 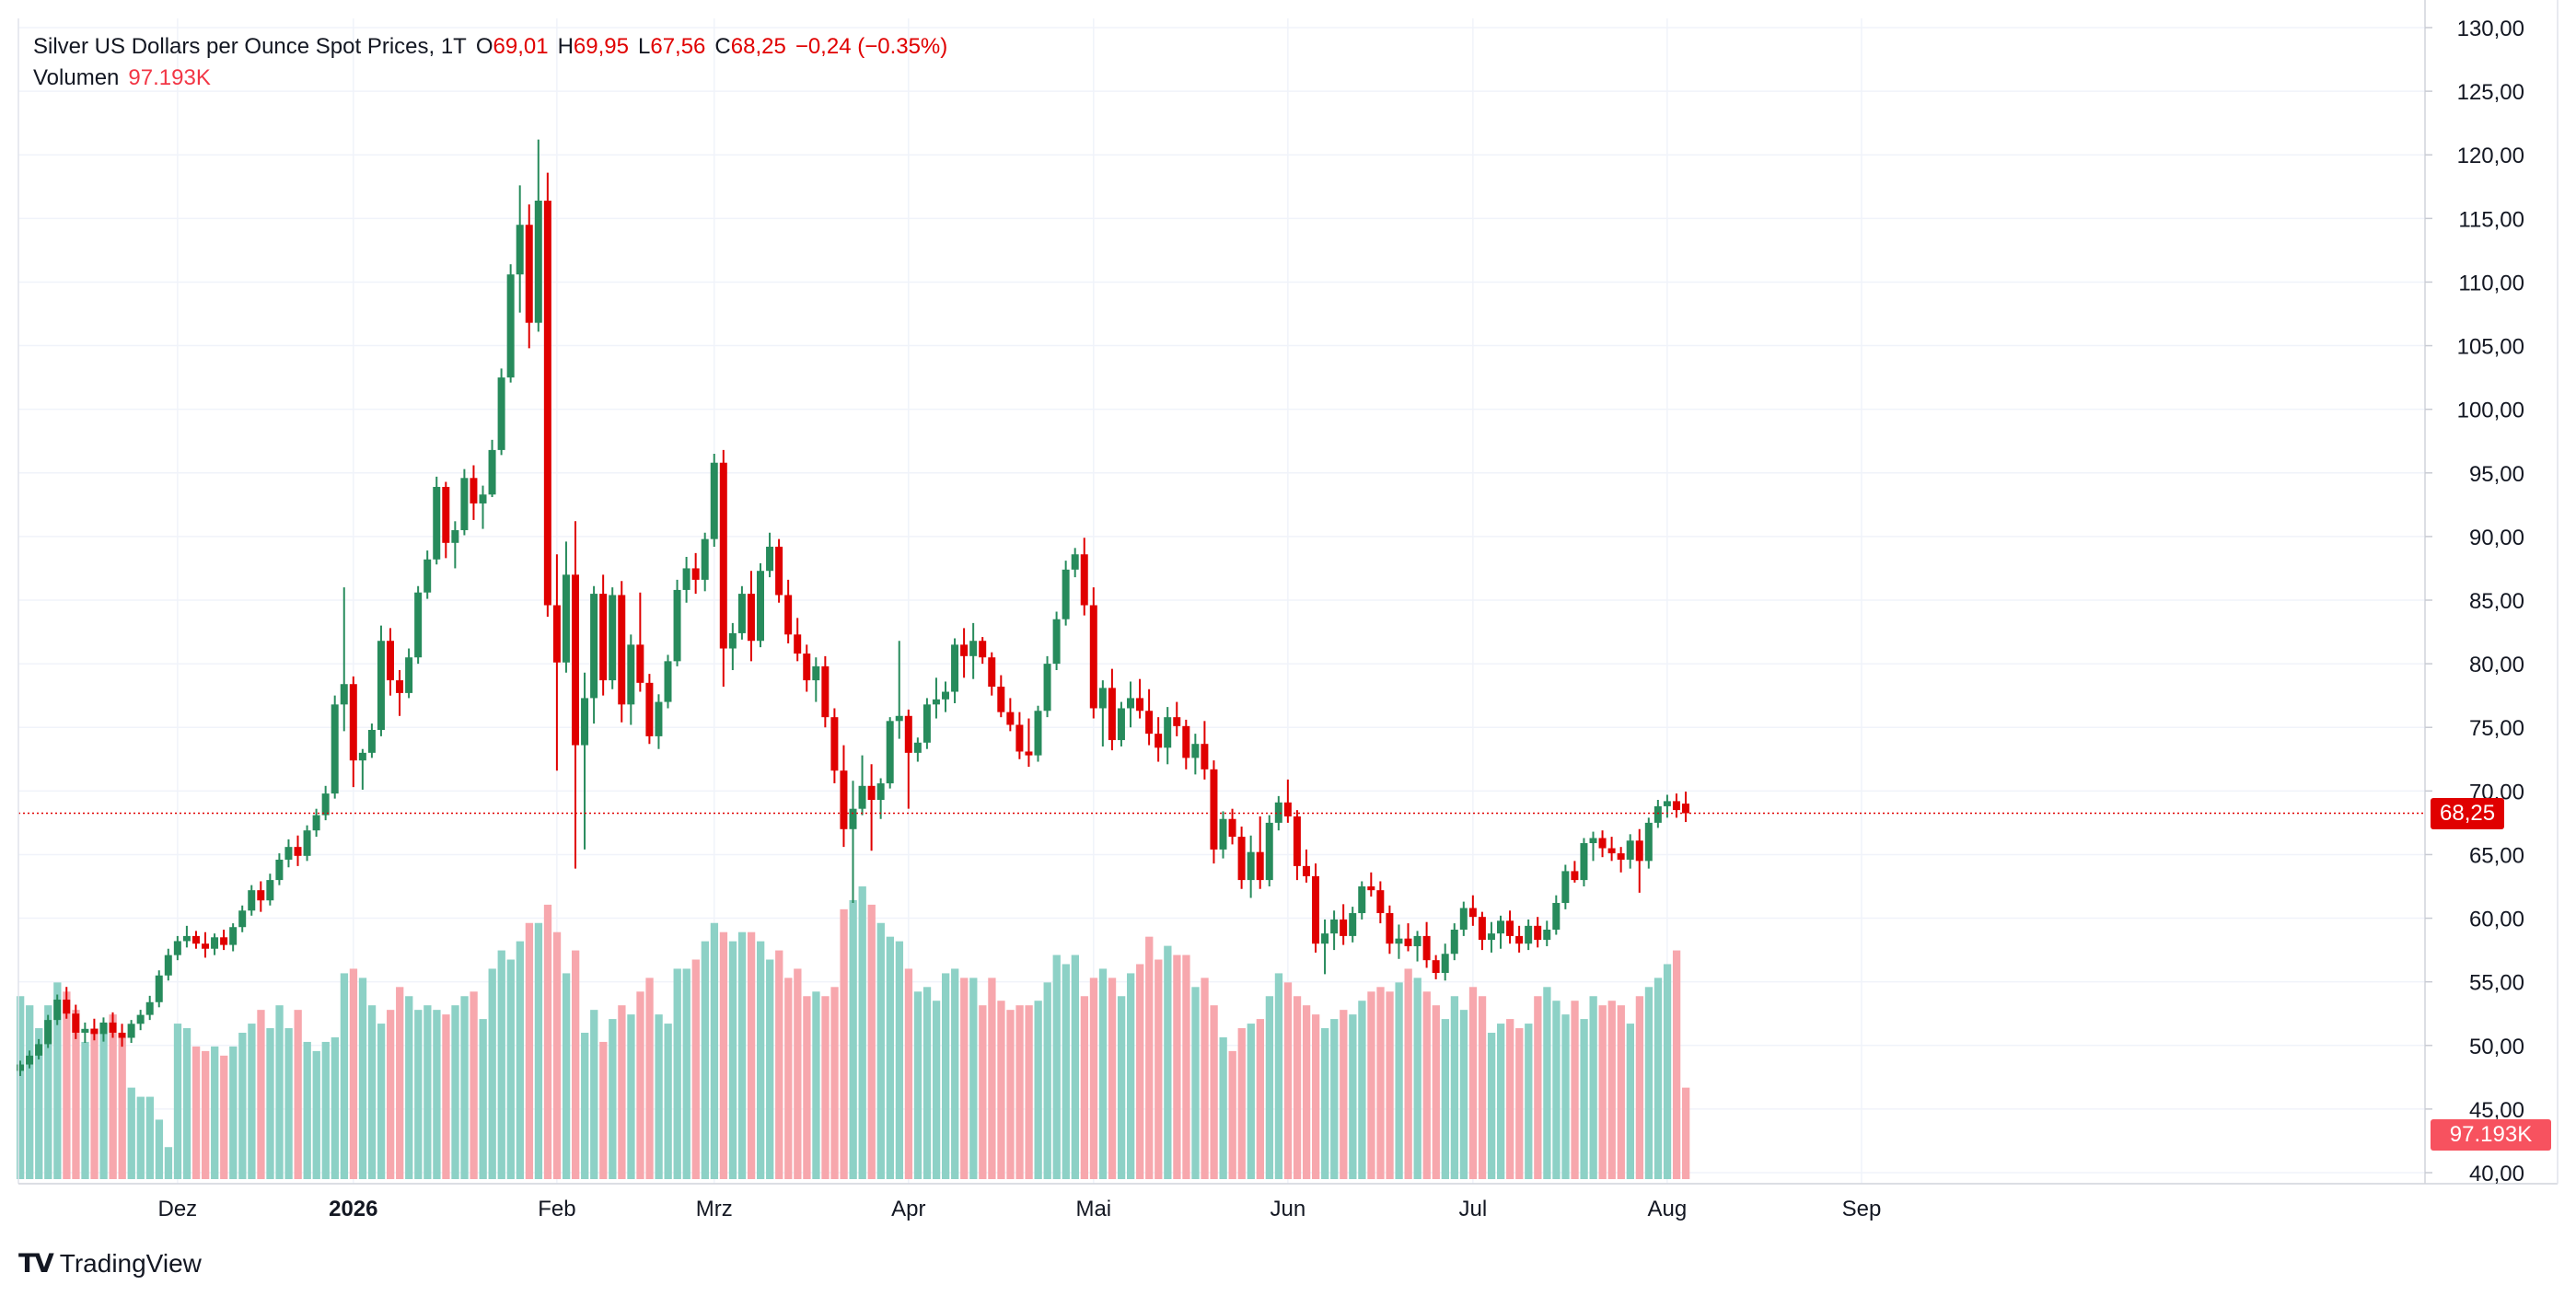 What do you see at coordinates (2496, 1174) in the screenshot?
I see `y-tick-label: 40,00` at bounding box center [2496, 1174].